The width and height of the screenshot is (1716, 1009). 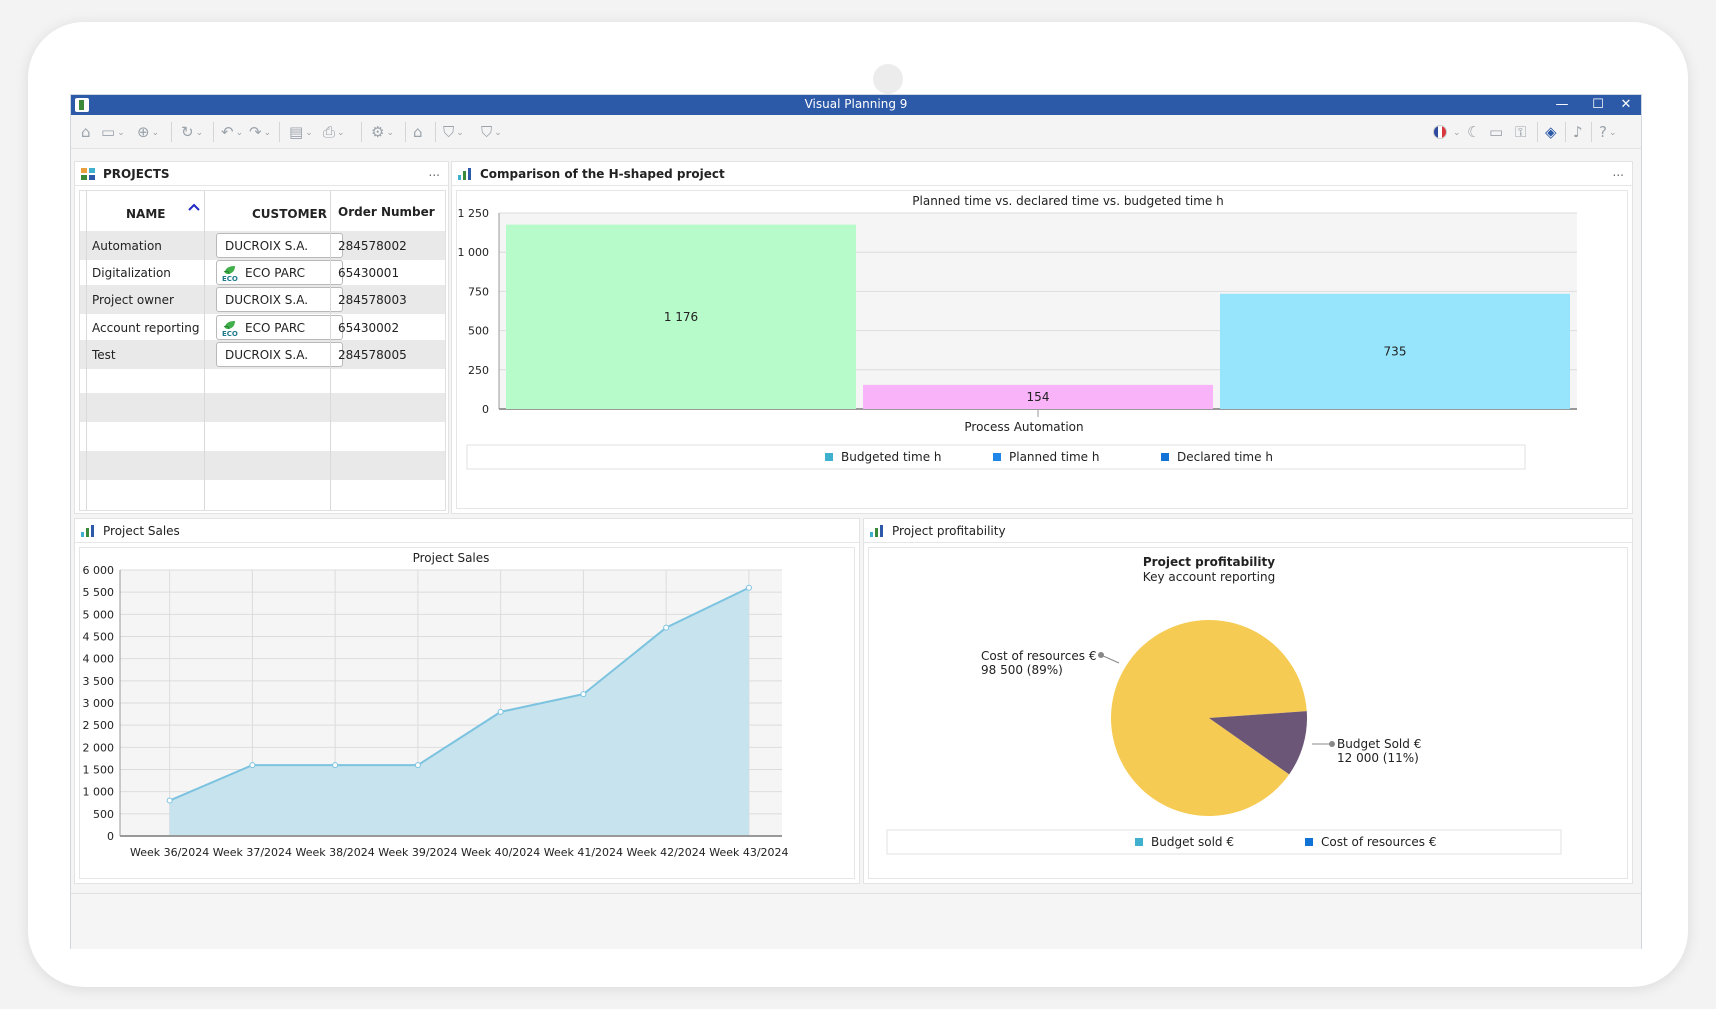 What do you see at coordinates (1626, 104) in the screenshot?
I see `close-button: ✕` at bounding box center [1626, 104].